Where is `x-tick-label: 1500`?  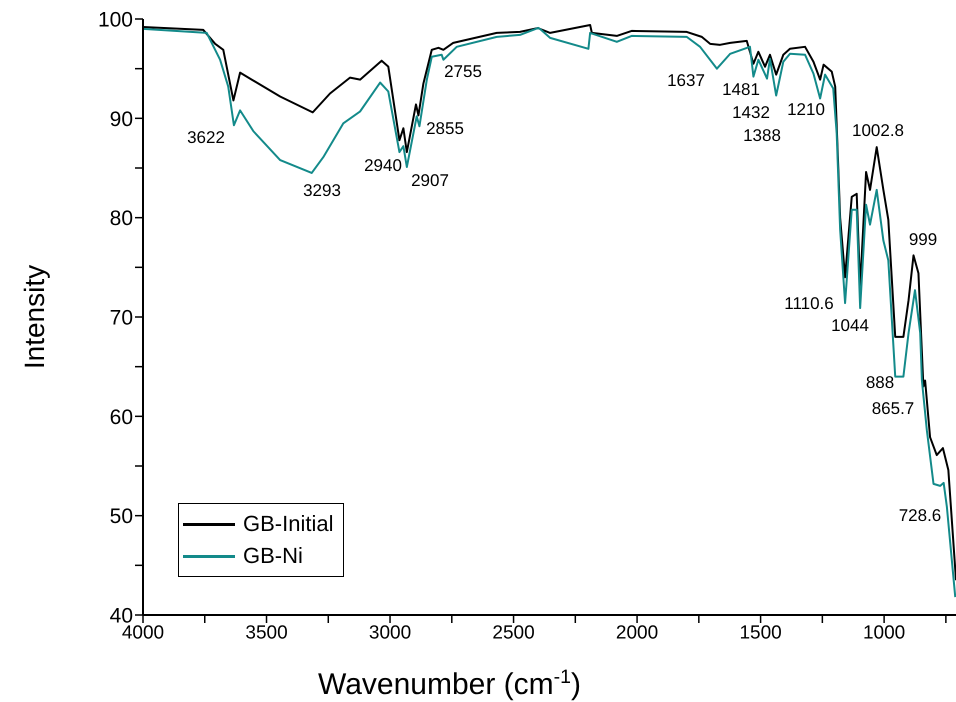
x-tick-label: 1500 is located at coordinates (760, 633).